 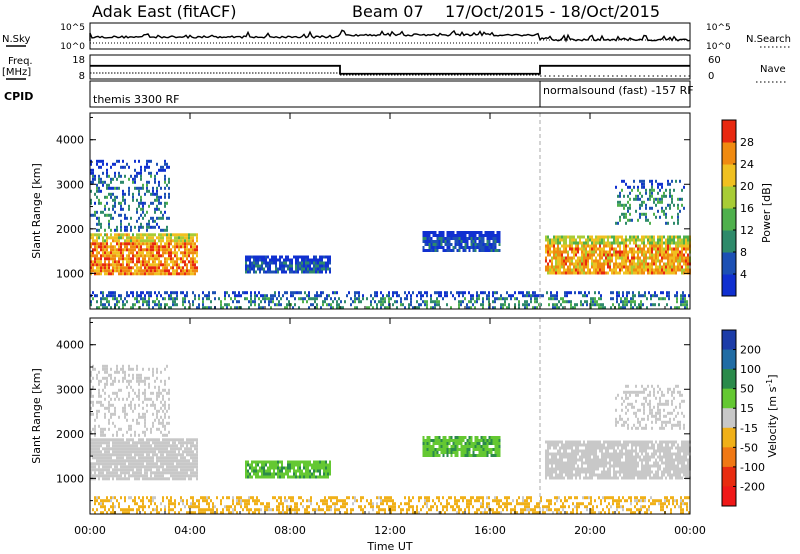 I want to click on freq-left-tick-bottom: 8, so click(x=82, y=76).